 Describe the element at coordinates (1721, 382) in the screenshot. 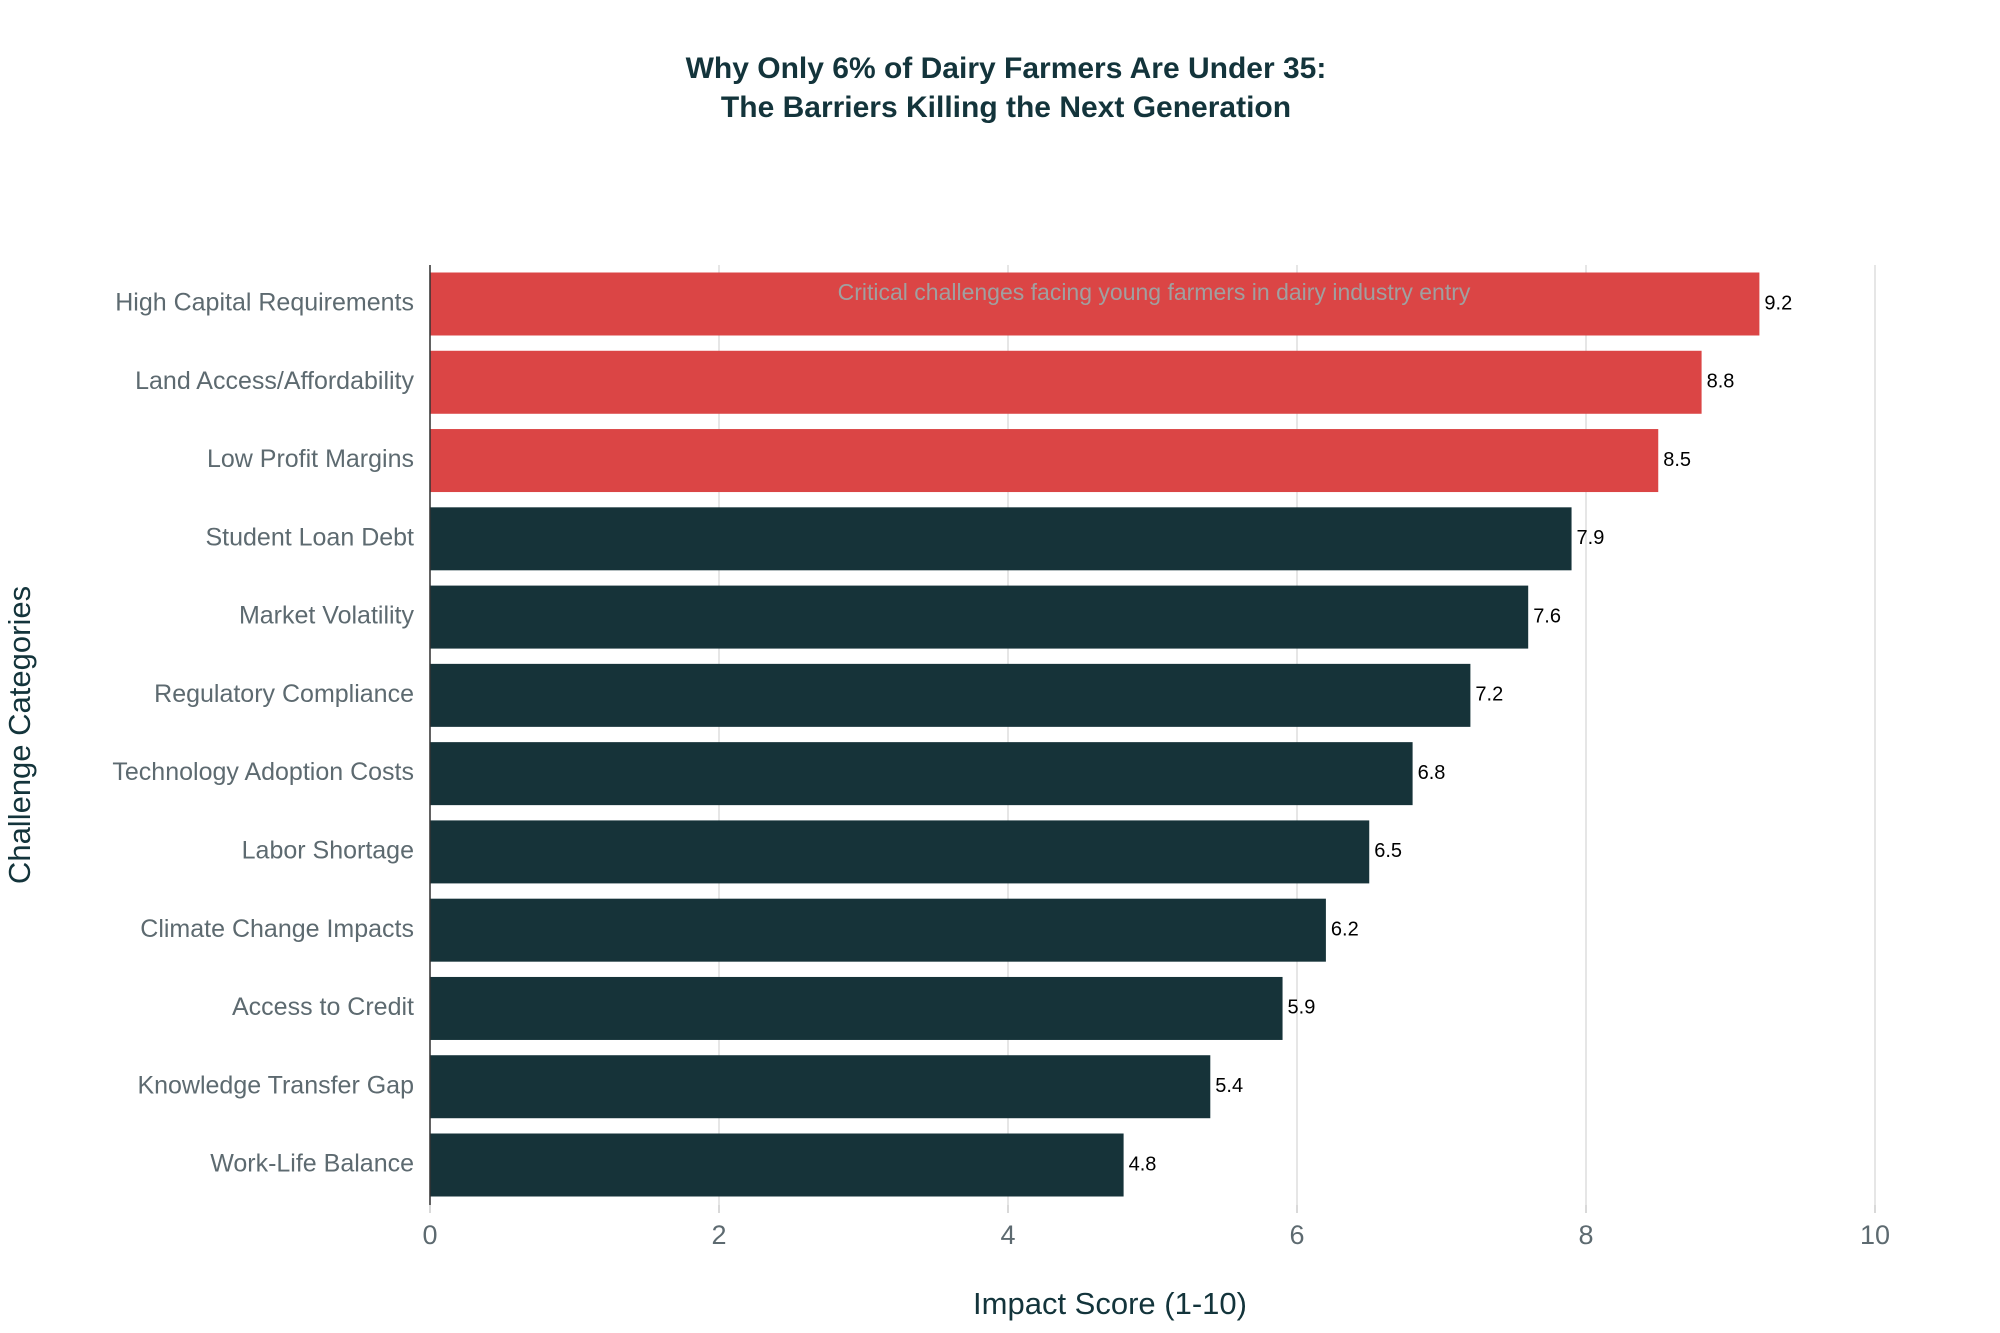

I see `value-label: 8.8` at that location.